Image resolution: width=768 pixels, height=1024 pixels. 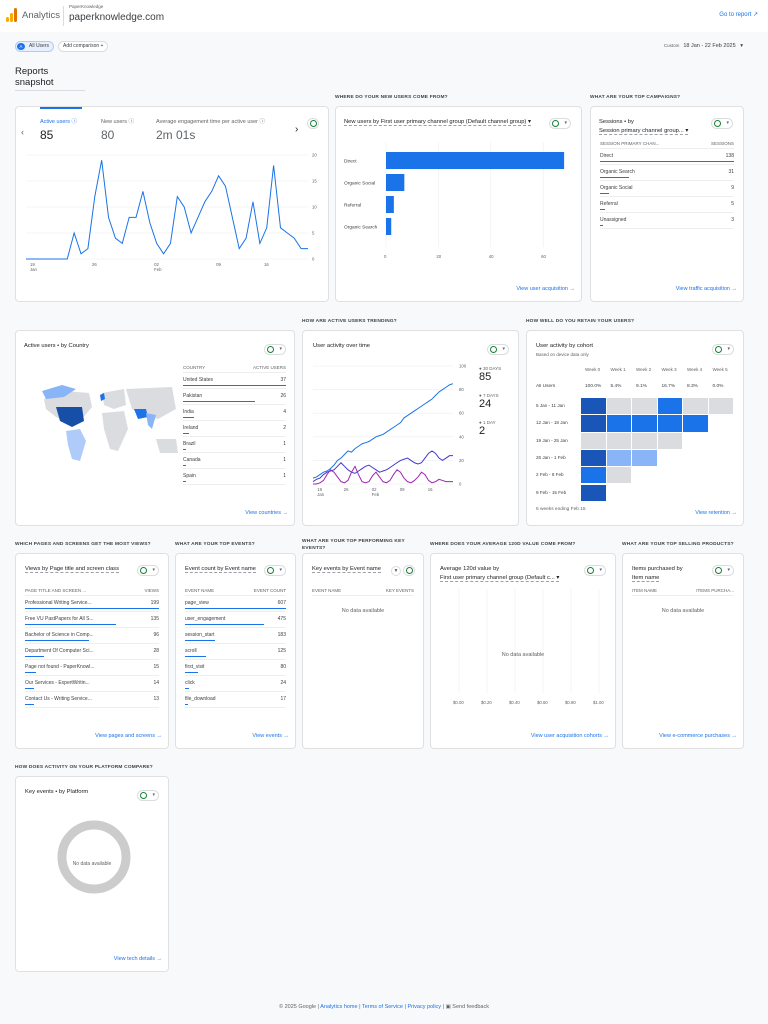 What do you see at coordinates (644, 131) in the screenshot?
I see `card-title-dimension: Session primary channel group... ▾` at bounding box center [644, 131].